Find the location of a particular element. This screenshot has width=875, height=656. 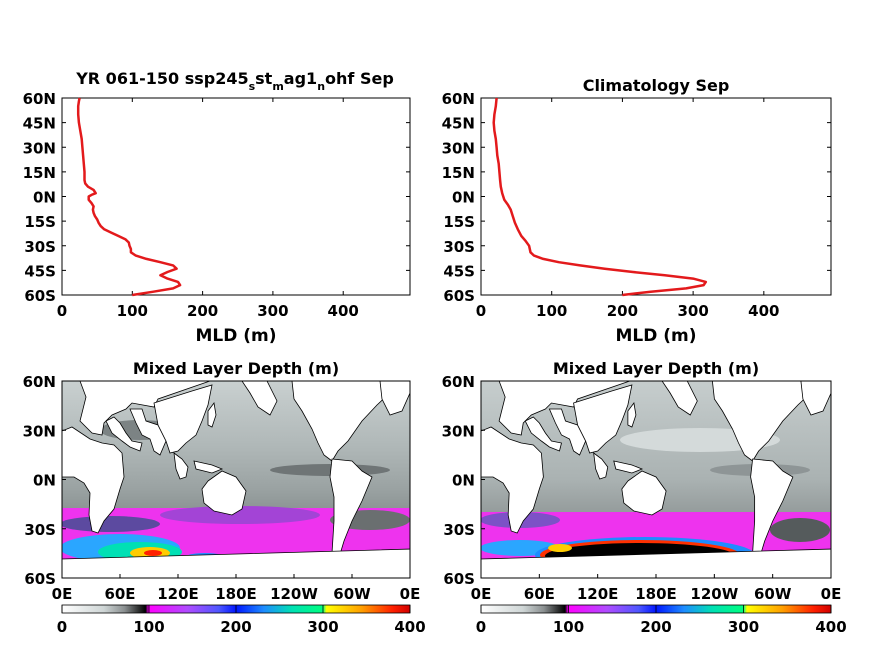

panel-2-series-line is located at coordinates (600, 197).